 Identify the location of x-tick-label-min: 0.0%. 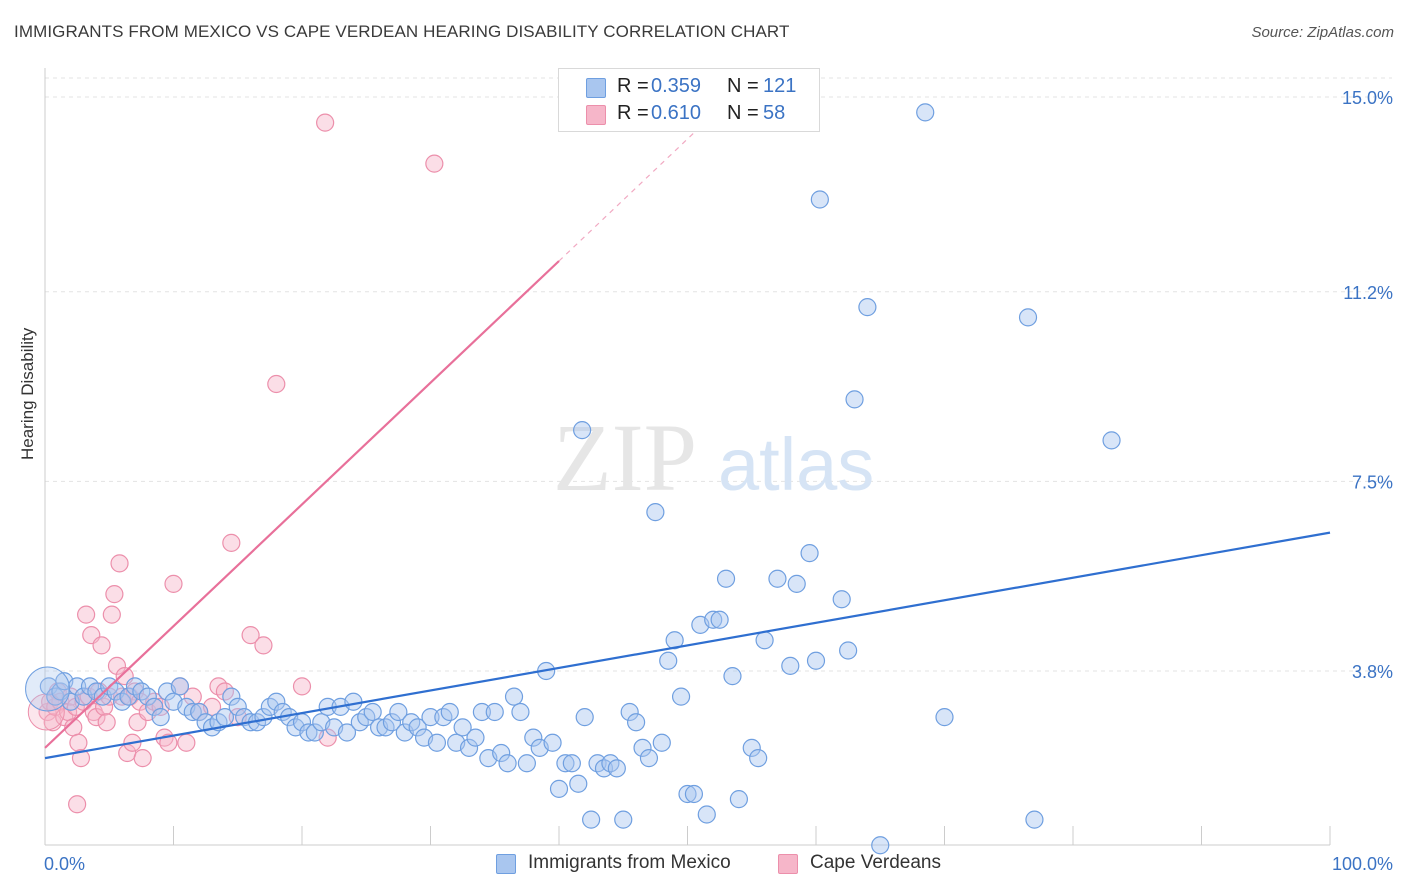
(64, 864).